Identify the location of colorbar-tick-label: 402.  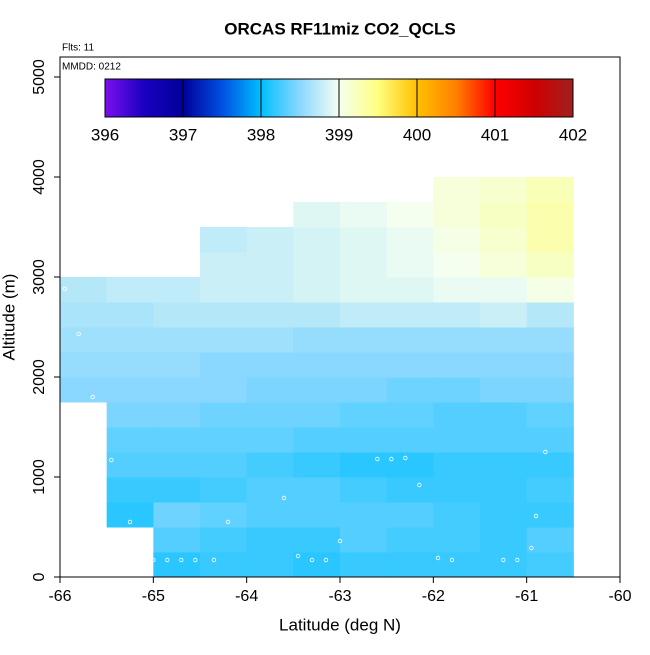
(573, 134).